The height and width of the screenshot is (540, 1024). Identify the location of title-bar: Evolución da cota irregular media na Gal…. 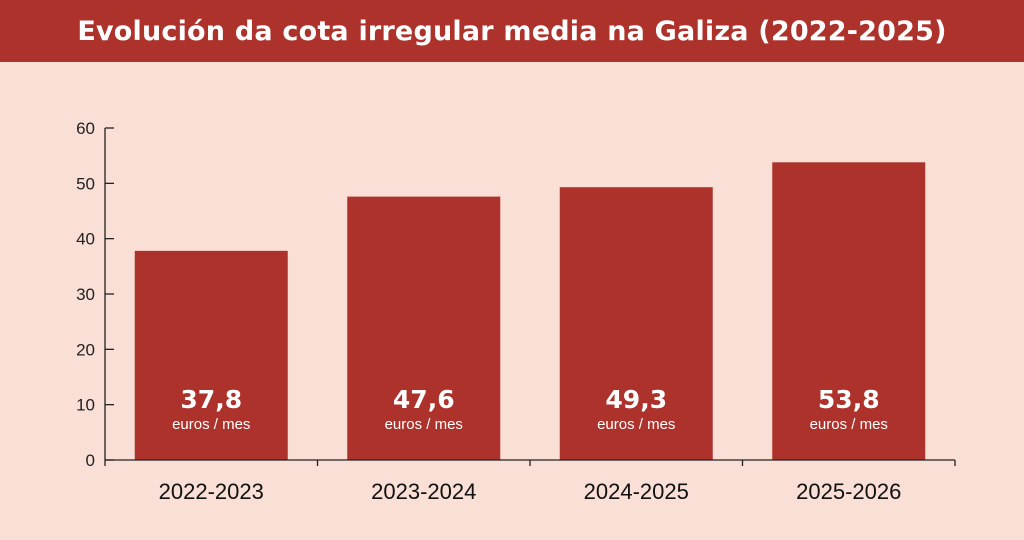
(512, 31).